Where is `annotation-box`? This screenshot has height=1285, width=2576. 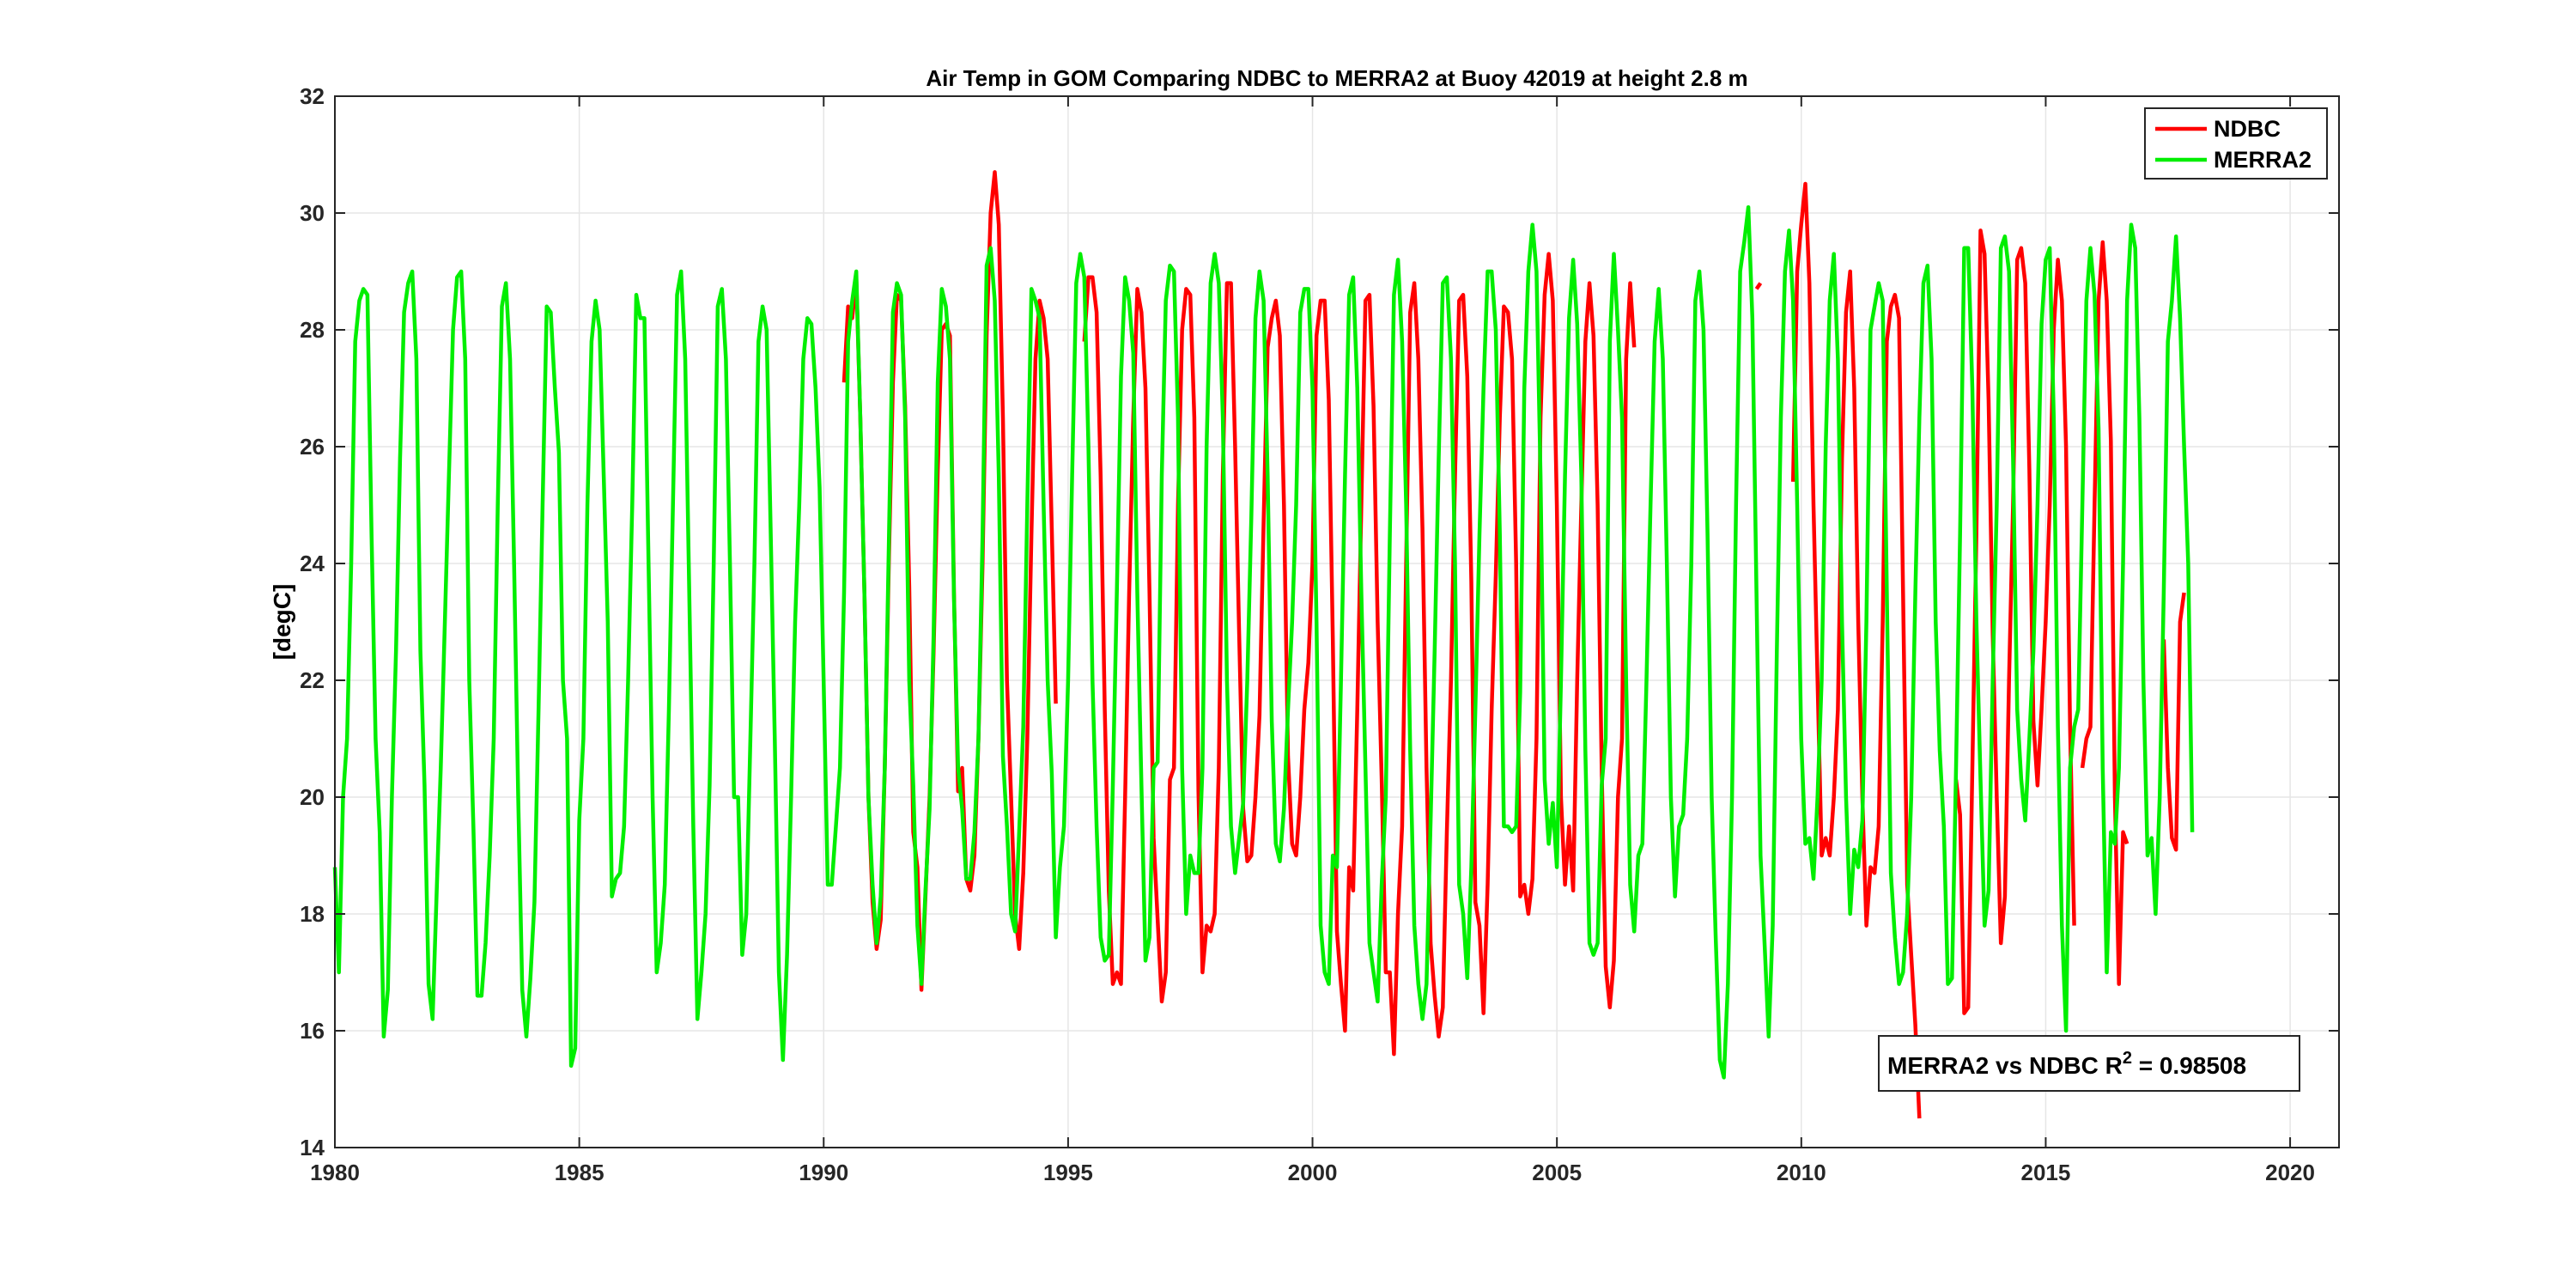
annotation-box is located at coordinates (2089, 1064).